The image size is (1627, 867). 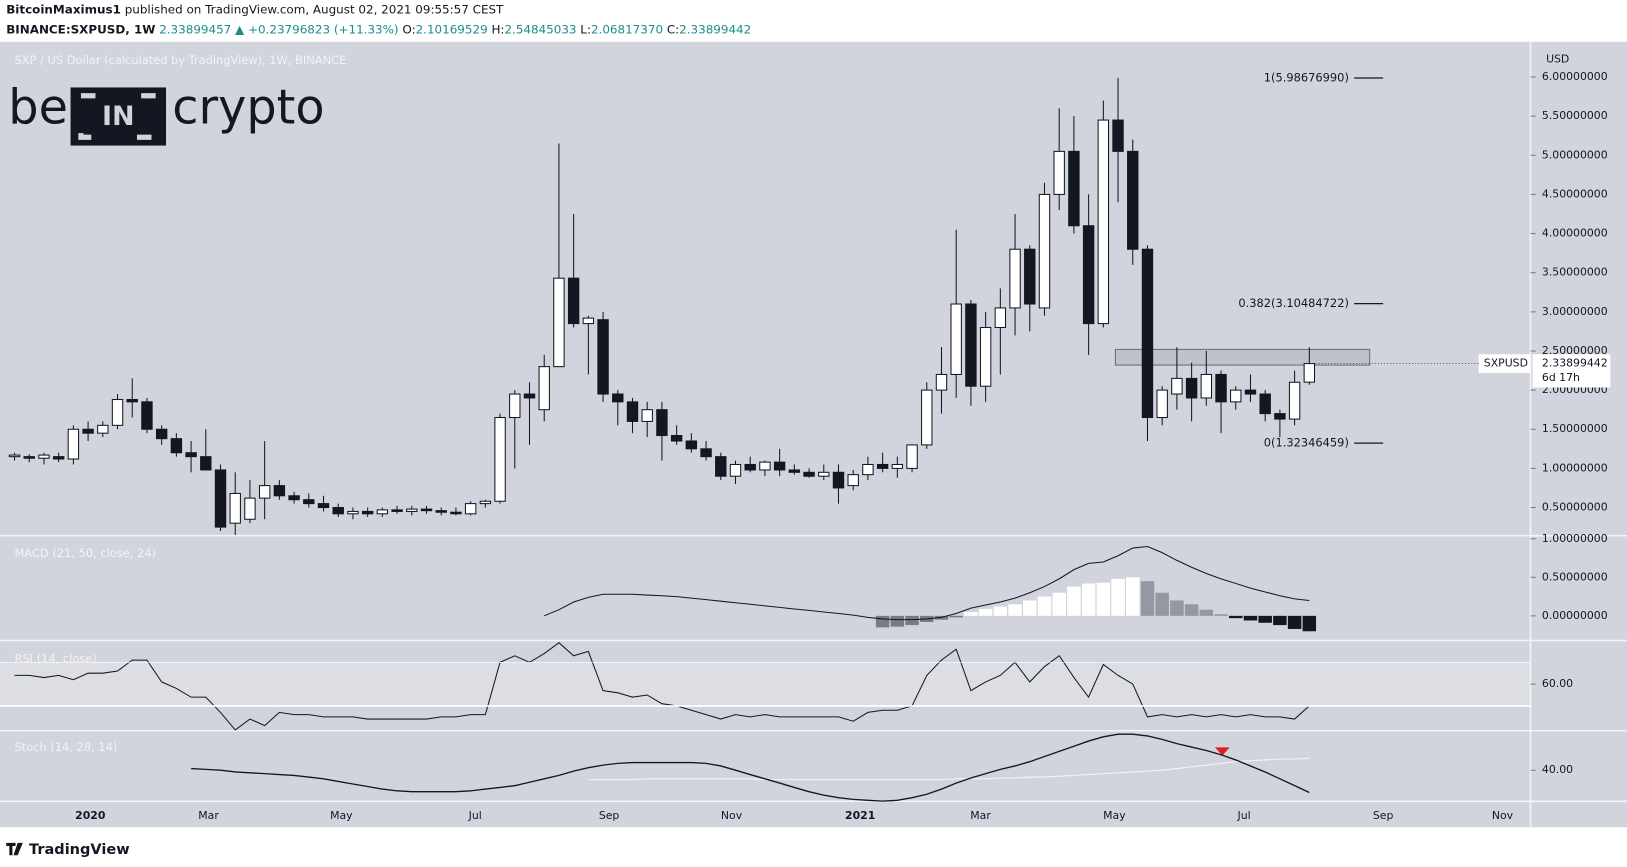 I want to click on rsi-band, so click(x=765, y=684).